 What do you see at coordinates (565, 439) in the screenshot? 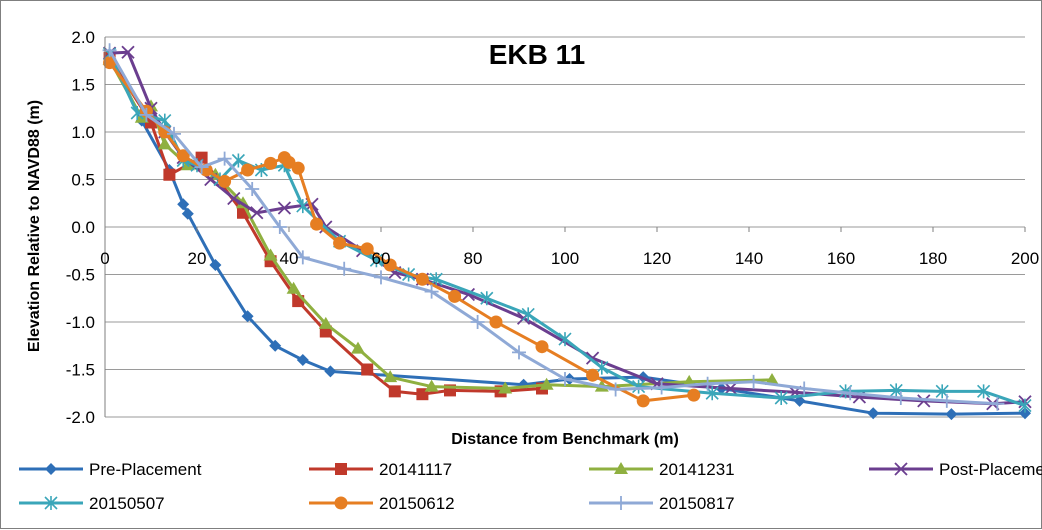
I see `x-axis-title: Distance from Benchmark (m)` at bounding box center [565, 439].